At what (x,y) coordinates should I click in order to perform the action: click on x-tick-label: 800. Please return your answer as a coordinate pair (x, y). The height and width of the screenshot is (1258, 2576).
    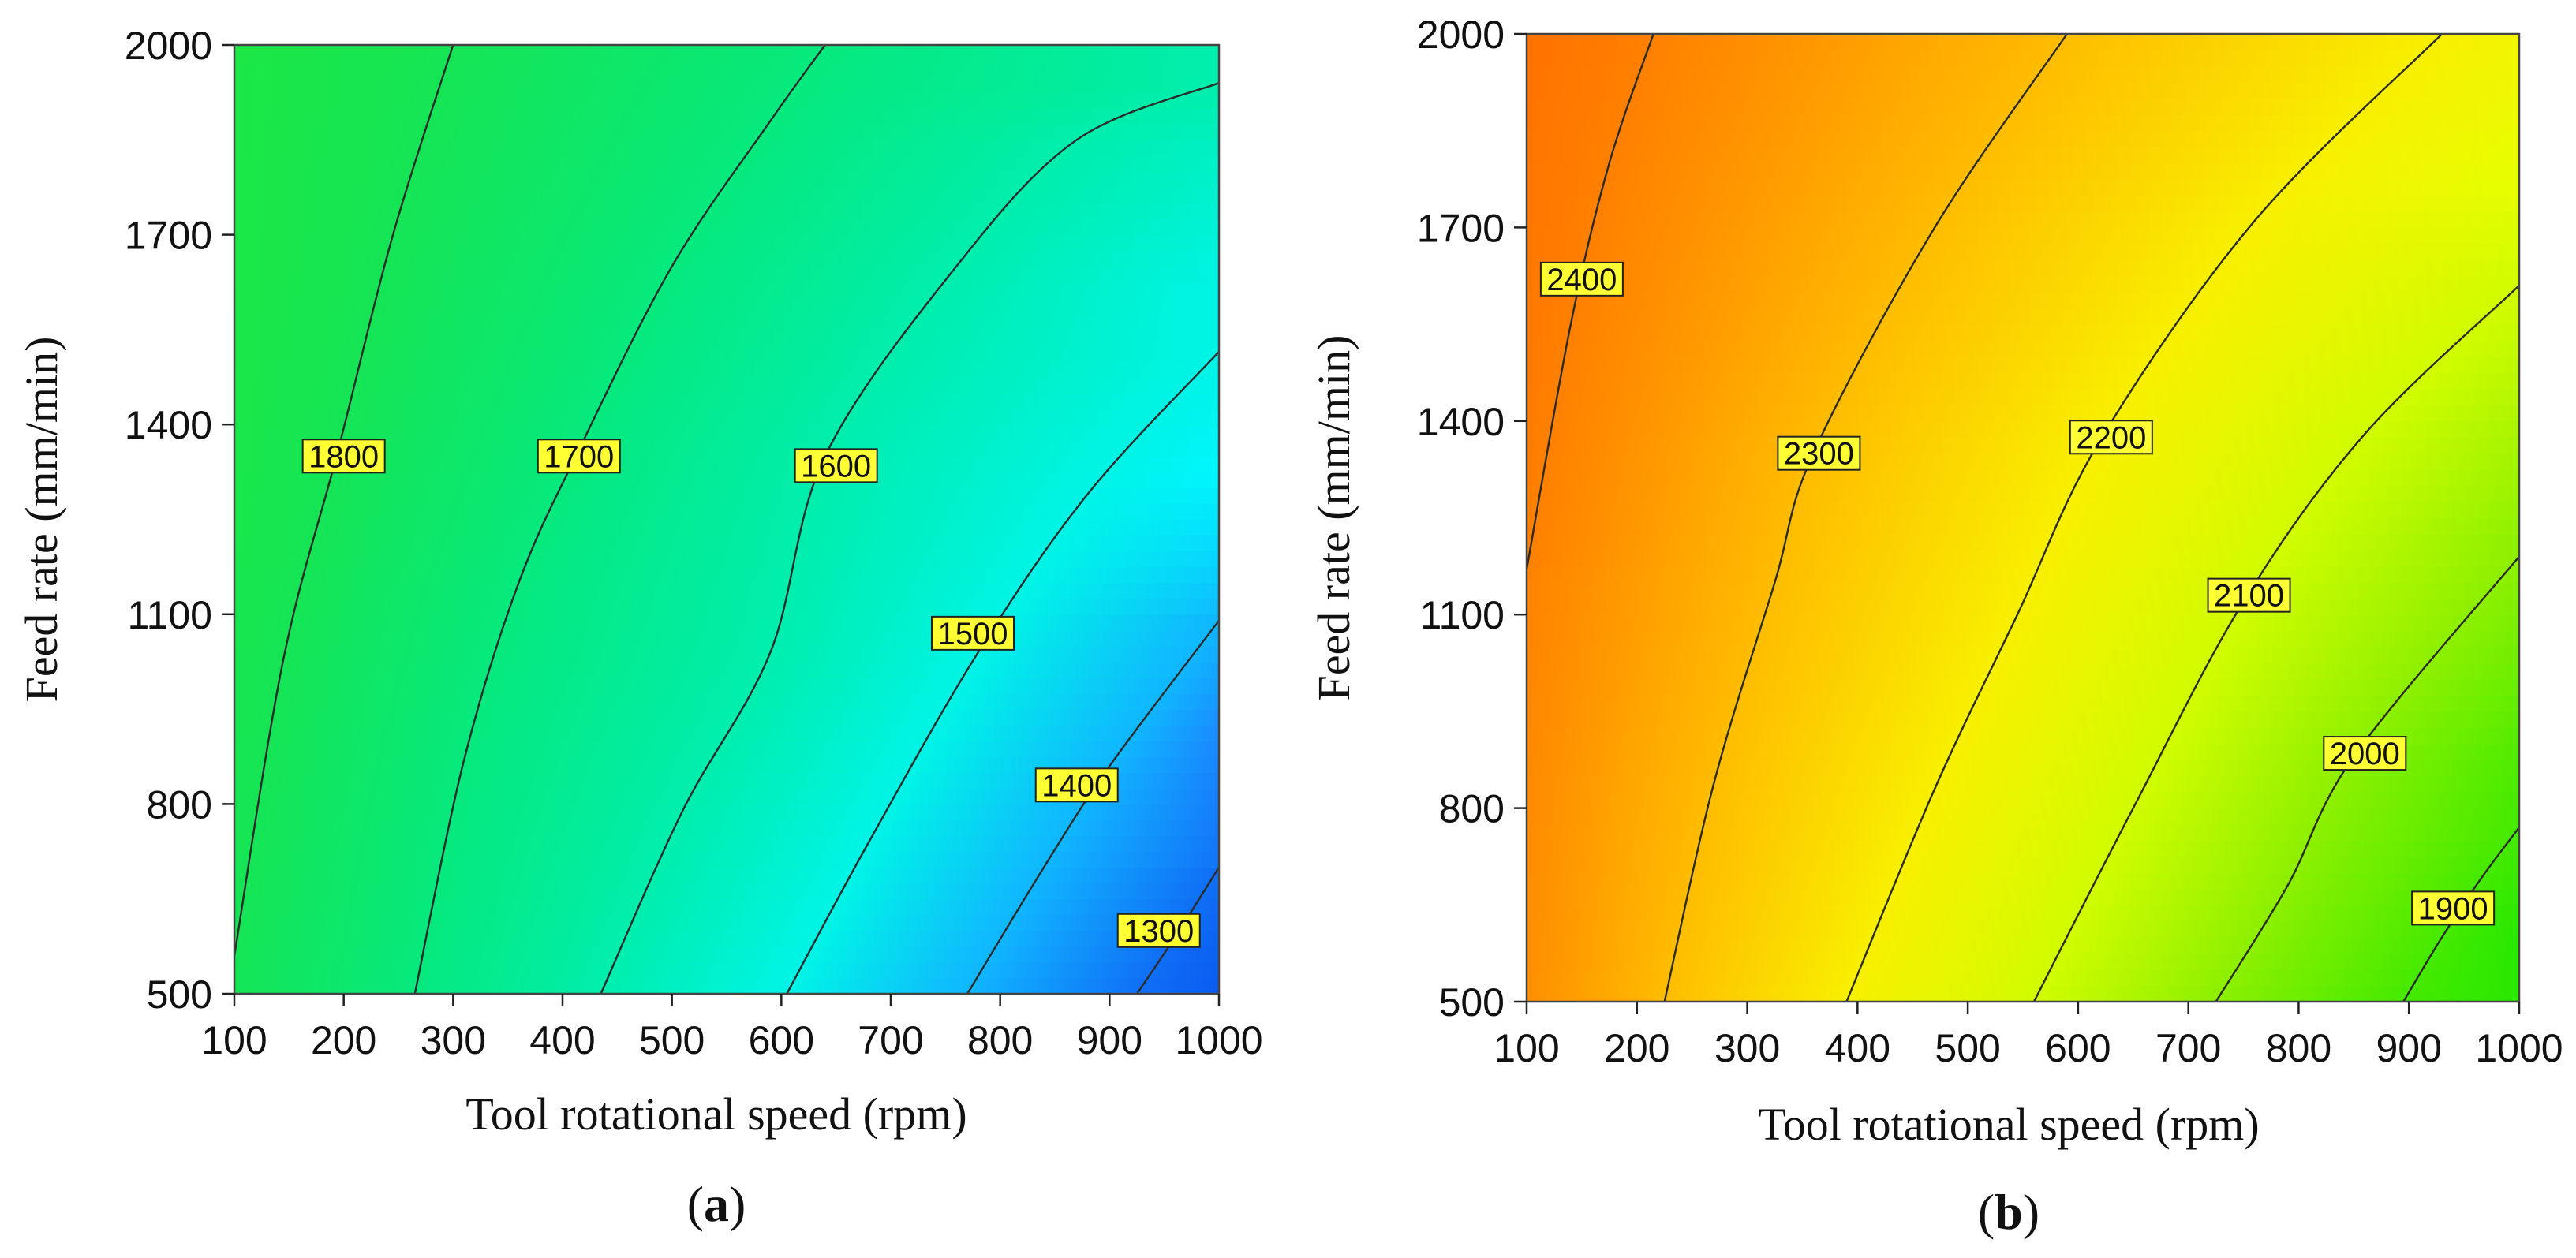
    Looking at the image, I should click on (2298, 1048).